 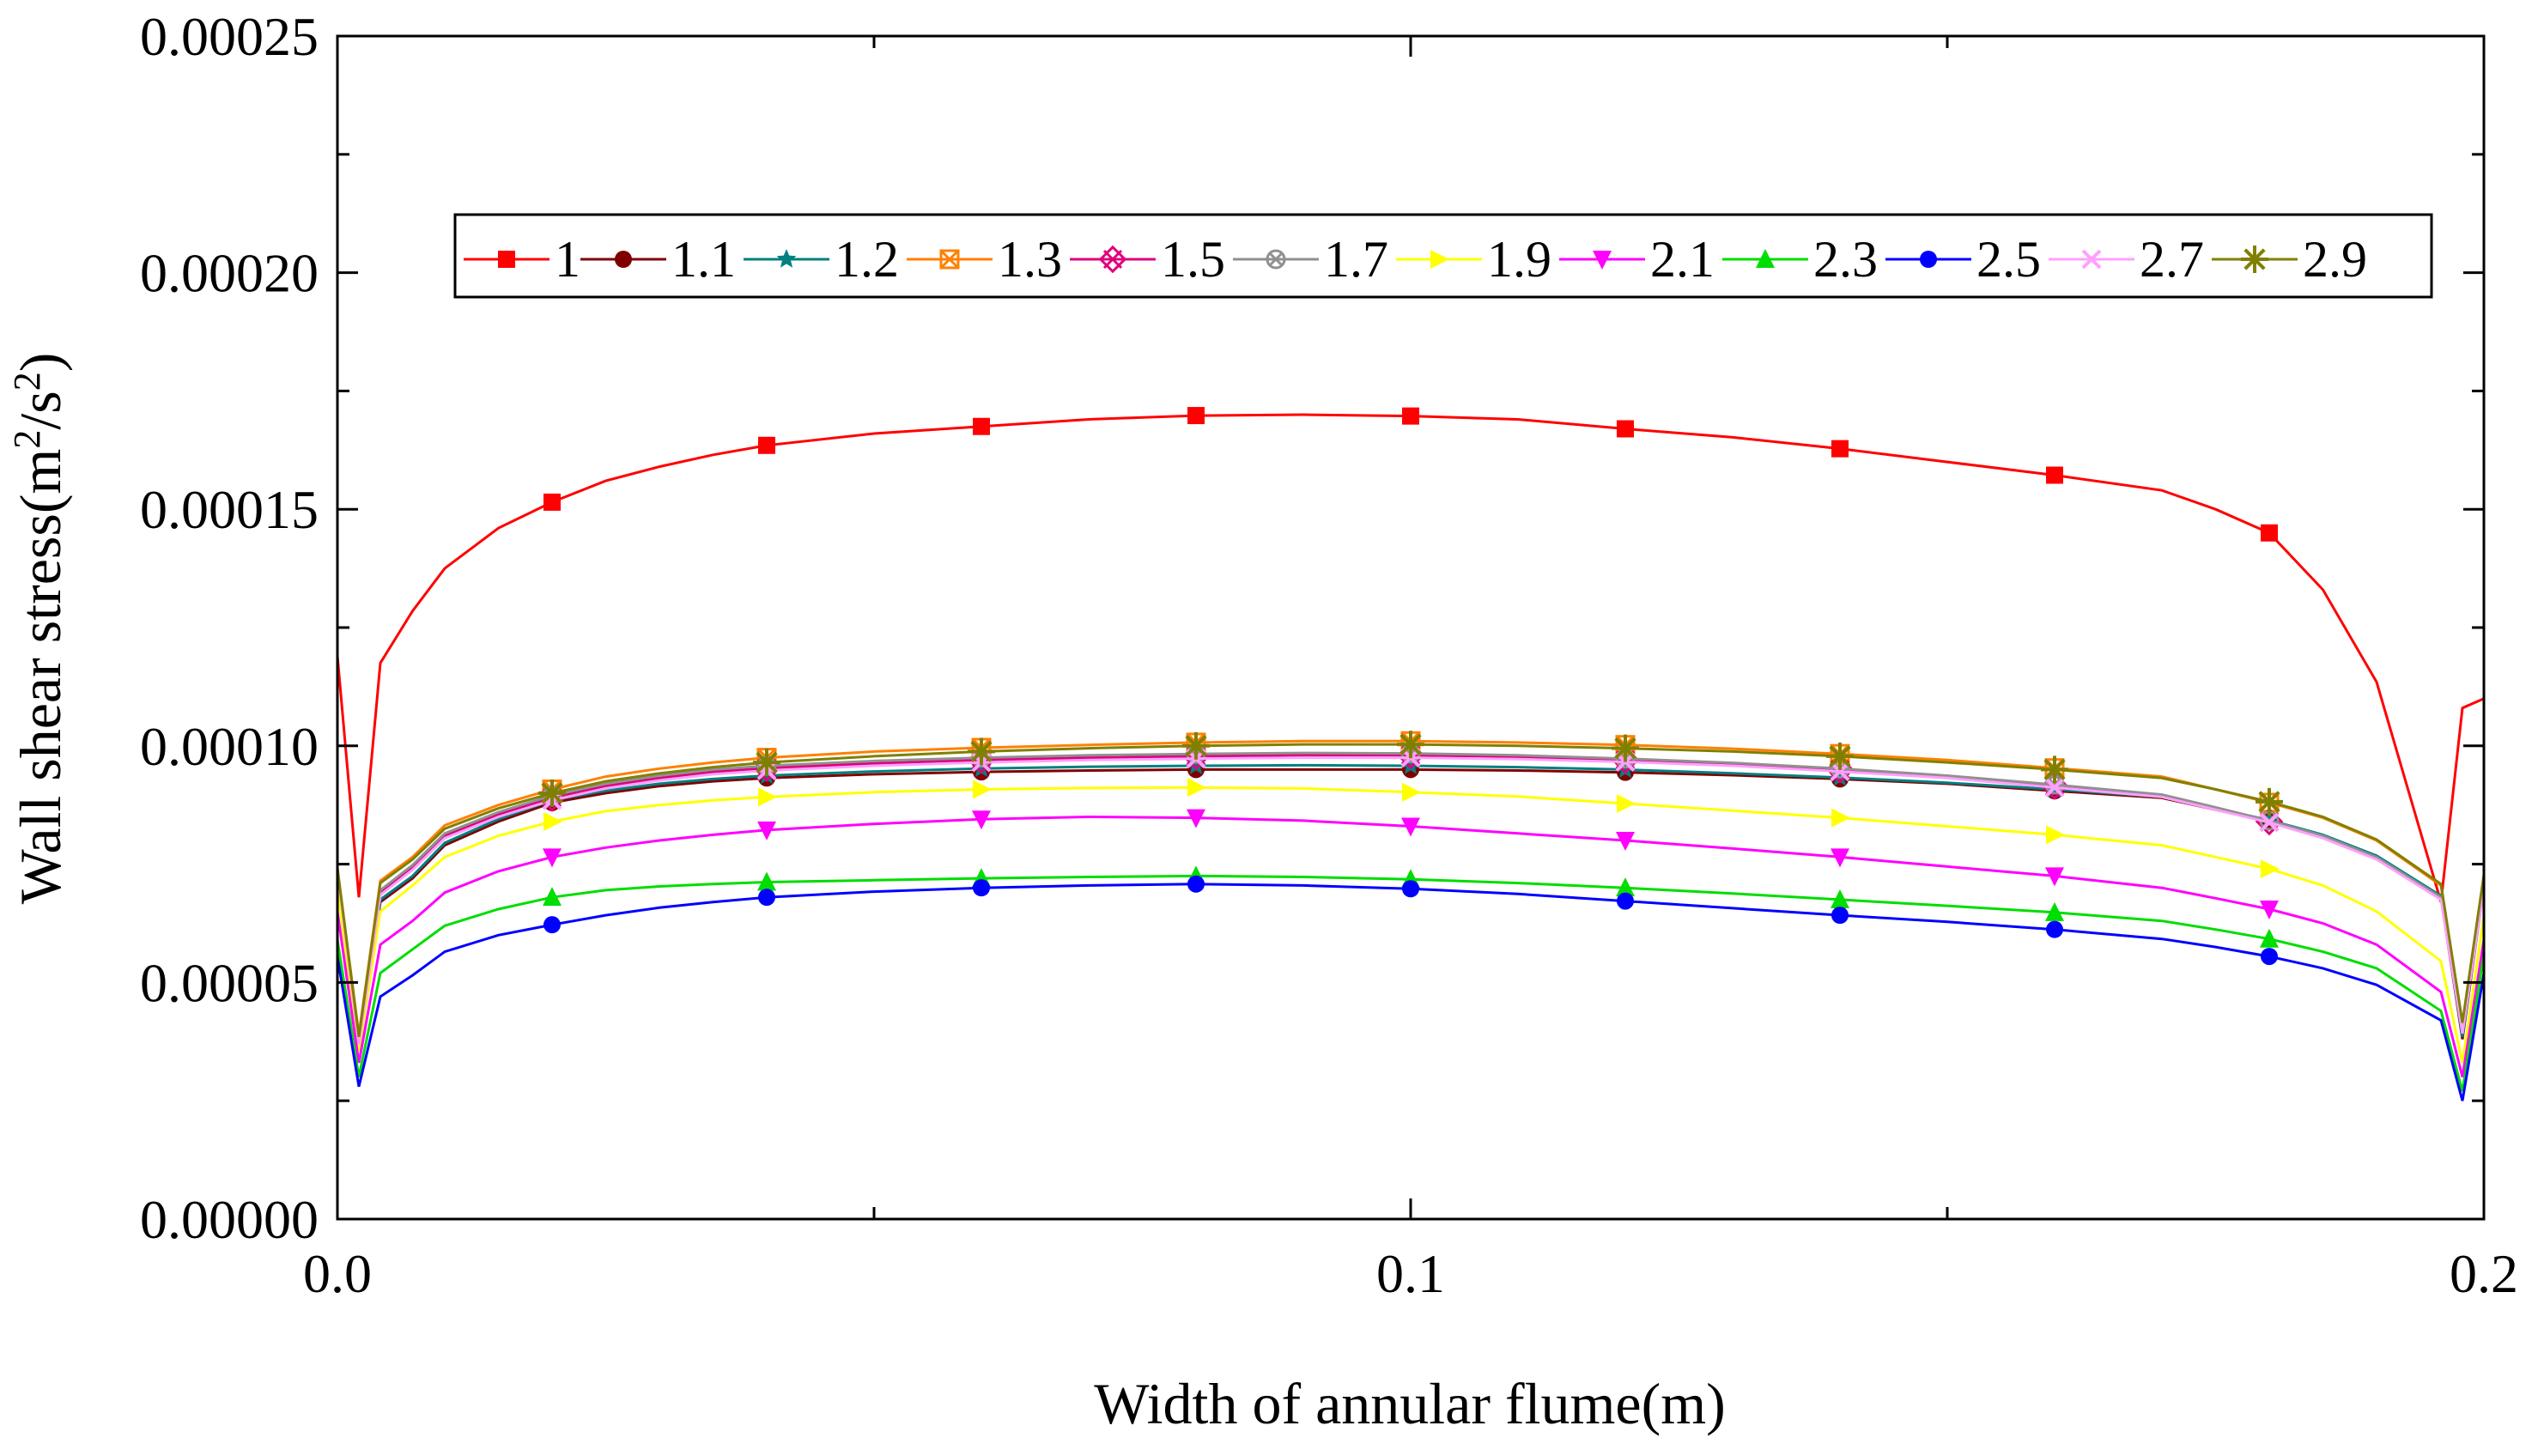 What do you see at coordinates (1637, 260) in the screenshot?
I see `legend-item-2.1: 2.1` at bounding box center [1637, 260].